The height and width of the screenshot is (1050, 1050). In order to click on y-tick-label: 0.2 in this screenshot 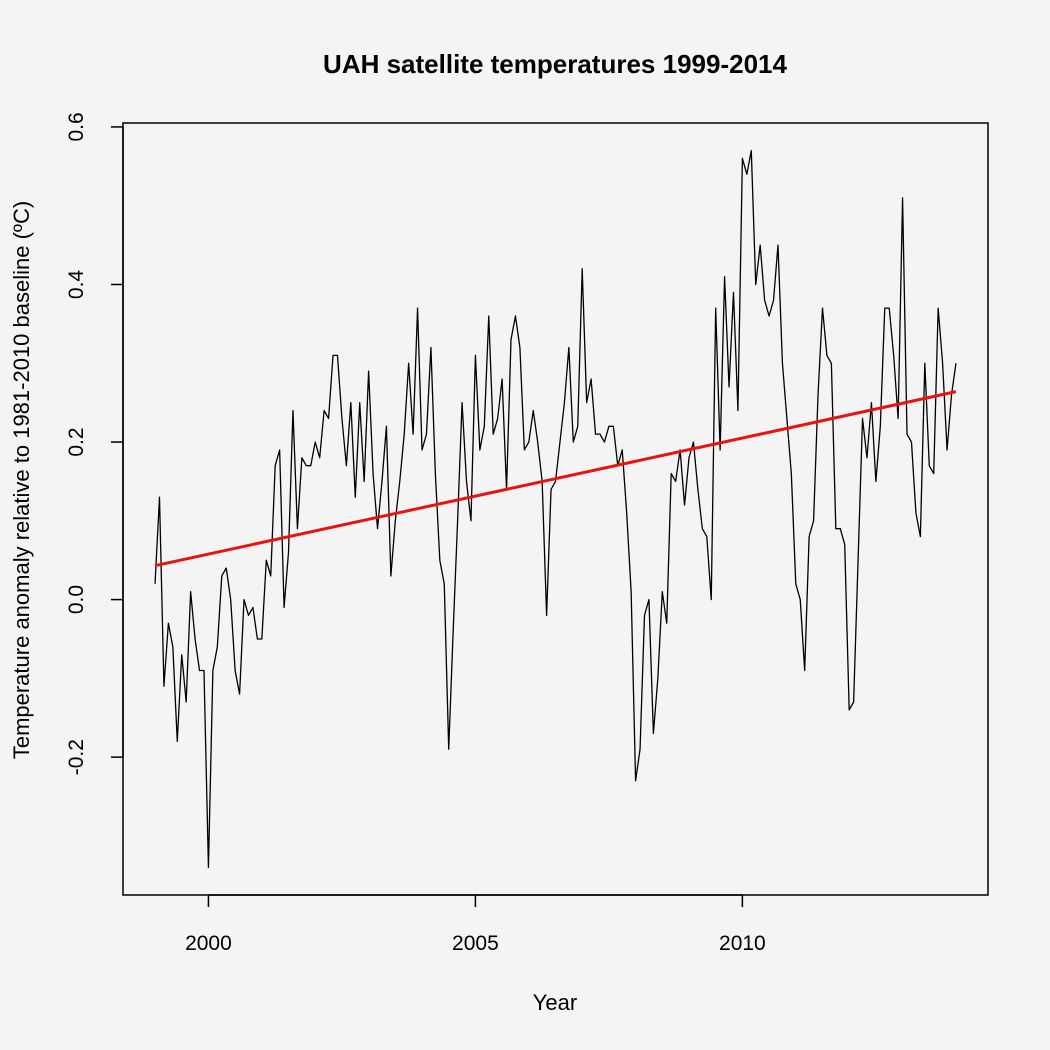, I will do `click(76, 441)`.